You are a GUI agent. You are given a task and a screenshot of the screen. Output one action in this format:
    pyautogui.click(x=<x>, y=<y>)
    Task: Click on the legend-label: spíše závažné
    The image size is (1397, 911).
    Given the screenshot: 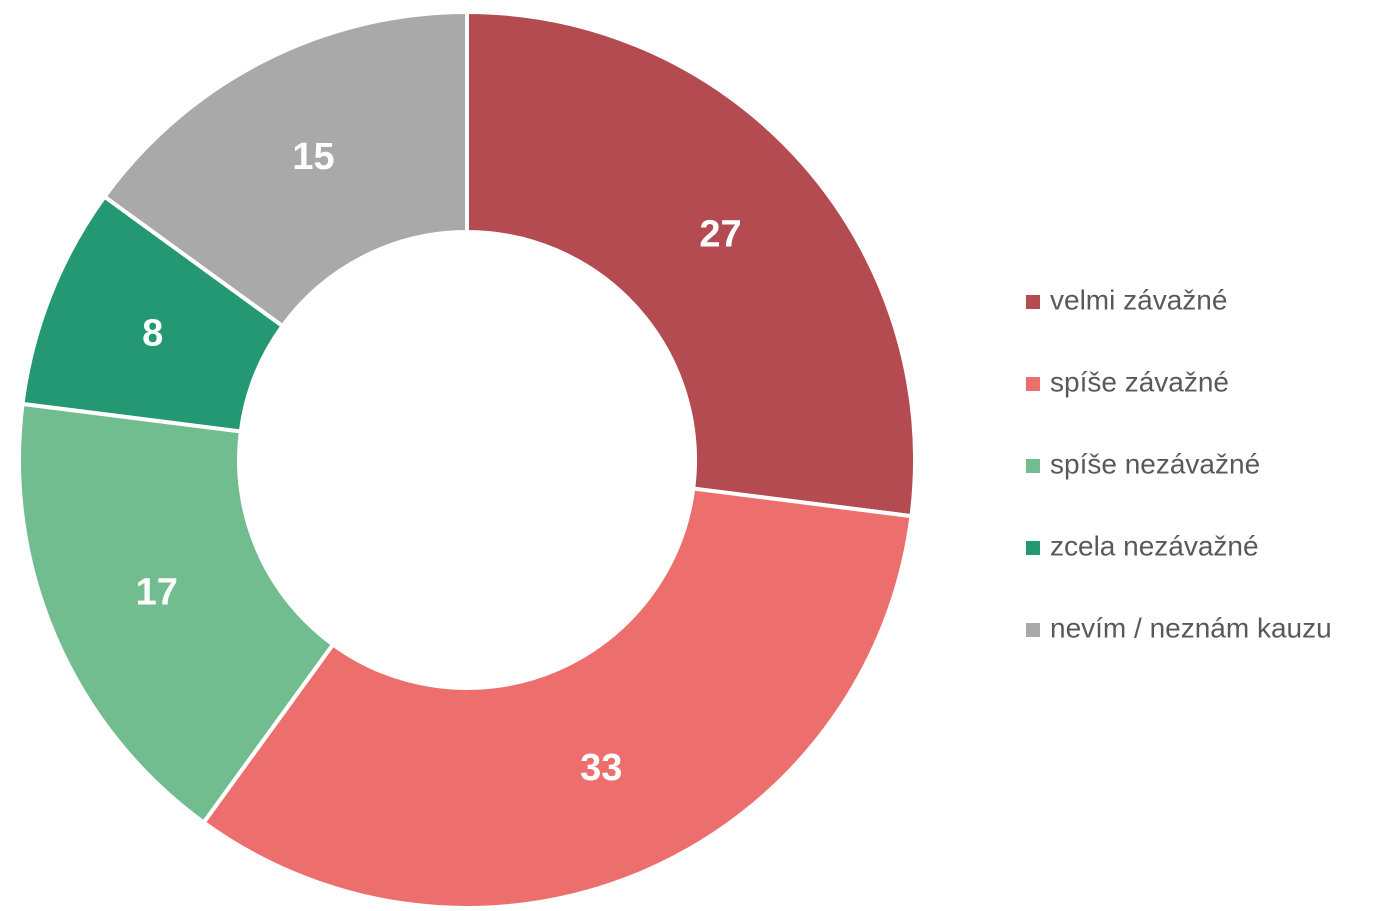 What is the action you would take?
    pyautogui.click(x=1139, y=381)
    